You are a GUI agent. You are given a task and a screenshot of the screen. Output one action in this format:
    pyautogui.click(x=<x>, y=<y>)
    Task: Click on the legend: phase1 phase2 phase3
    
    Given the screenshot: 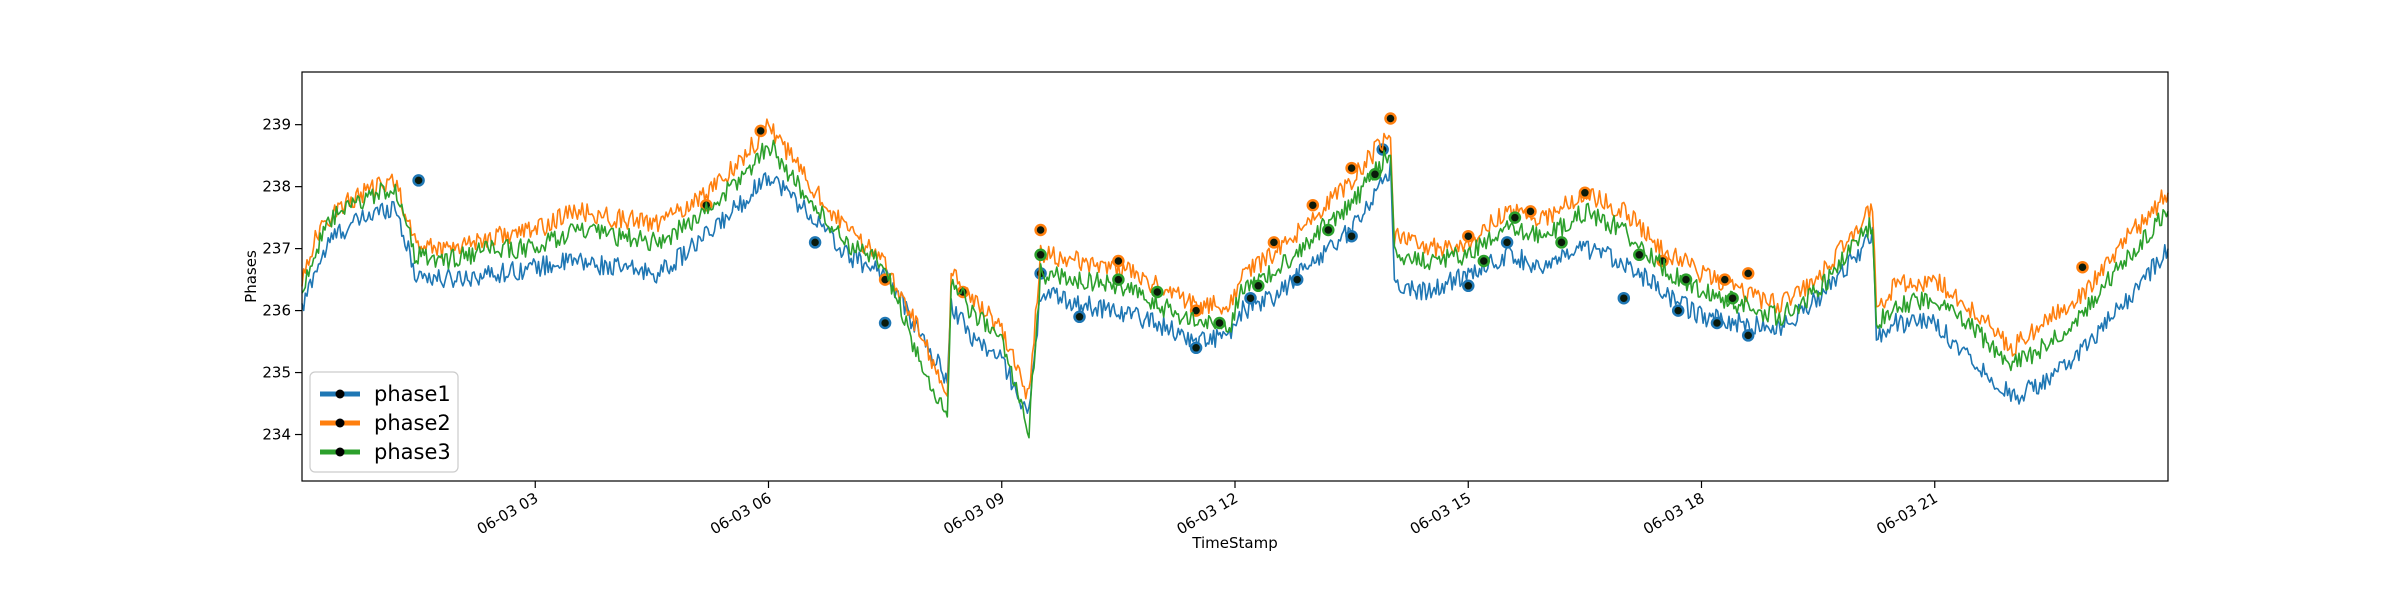 What is the action you would take?
    pyautogui.click(x=384, y=422)
    